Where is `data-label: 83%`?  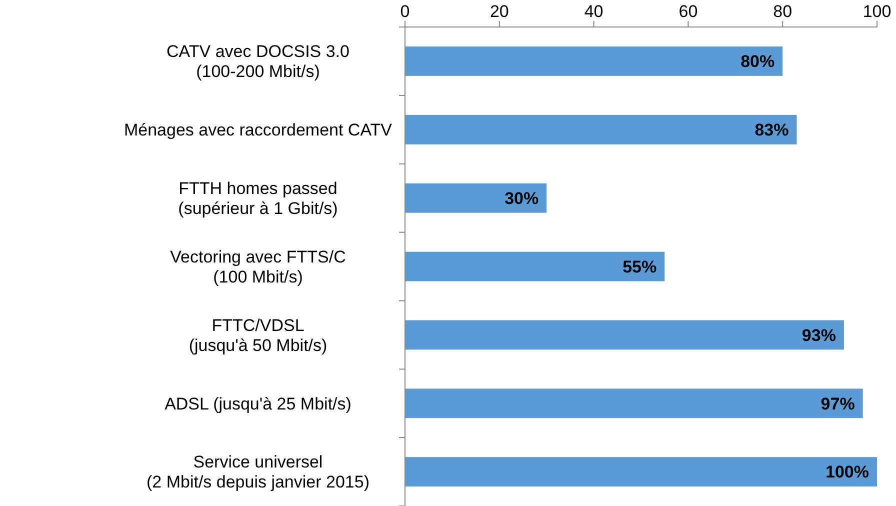 data-label: 83% is located at coordinates (771, 130).